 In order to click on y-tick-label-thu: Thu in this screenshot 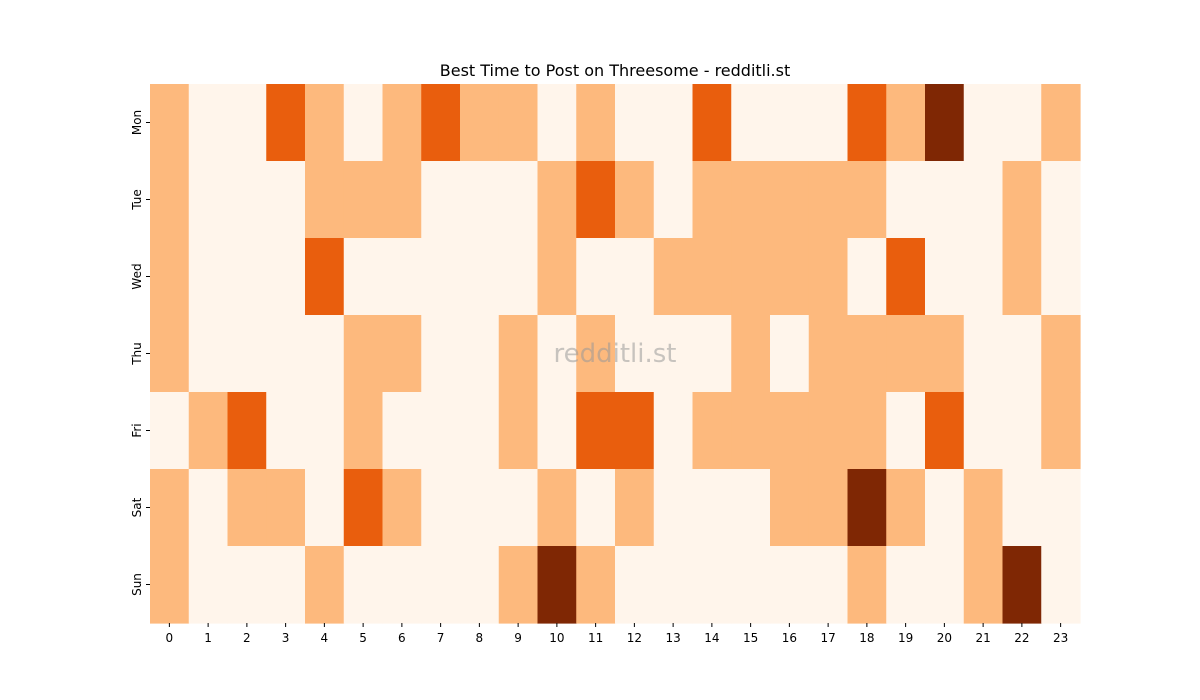, I will do `click(137, 354)`.